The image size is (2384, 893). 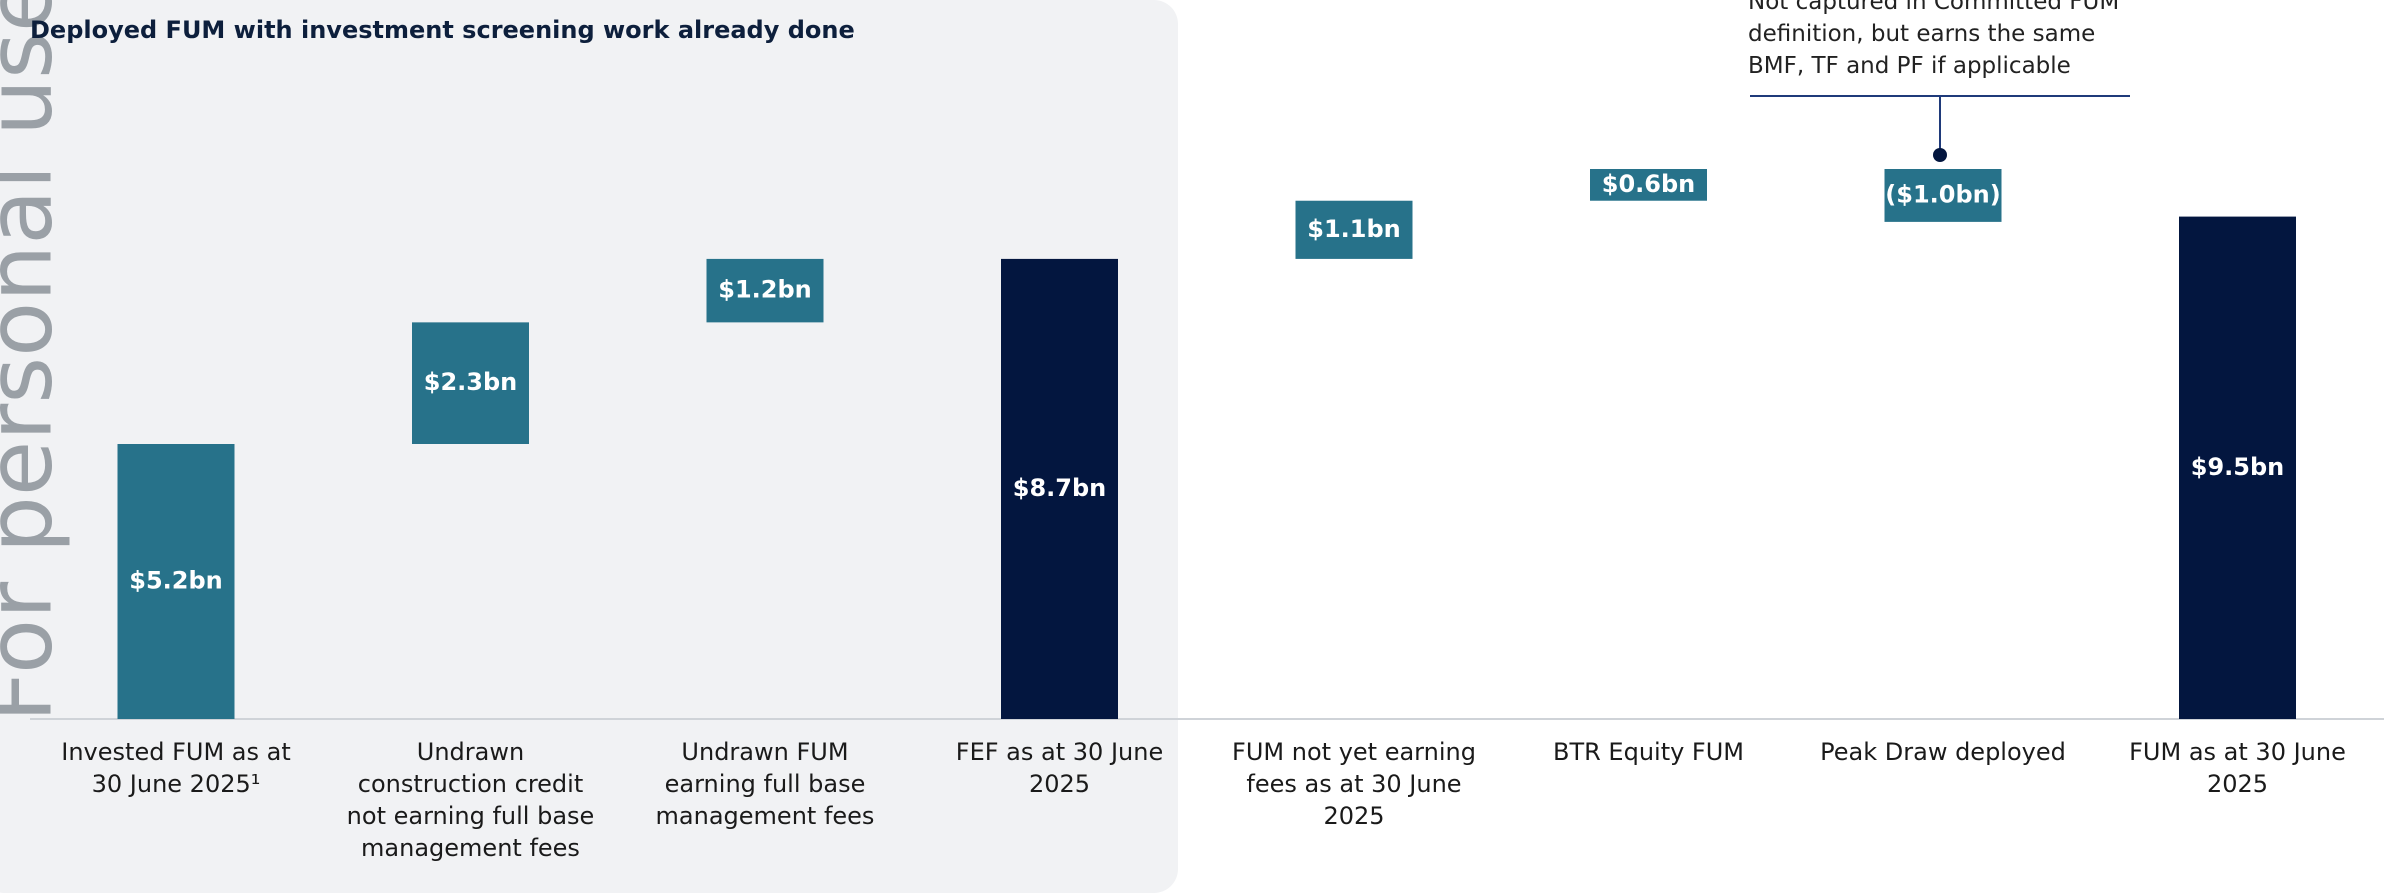 I want to click on value-label: ($1.0bn), so click(x=1942, y=194).